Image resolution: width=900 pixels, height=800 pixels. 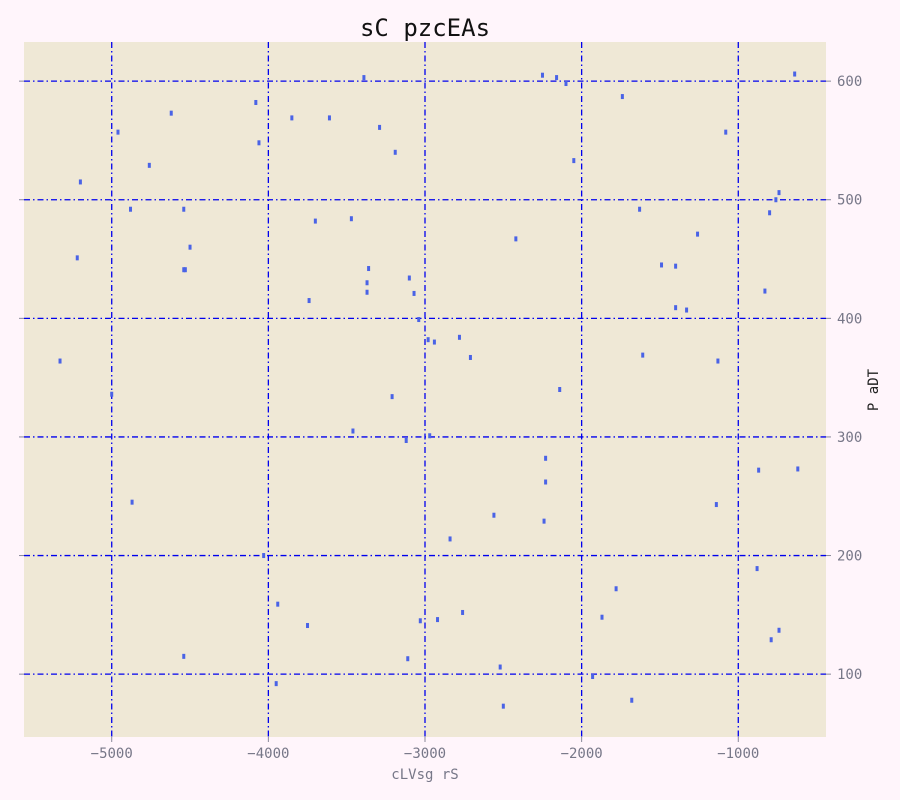 What do you see at coordinates (268, 754) in the screenshot?
I see `x-tick-label: −4000` at bounding box center [268, 754].